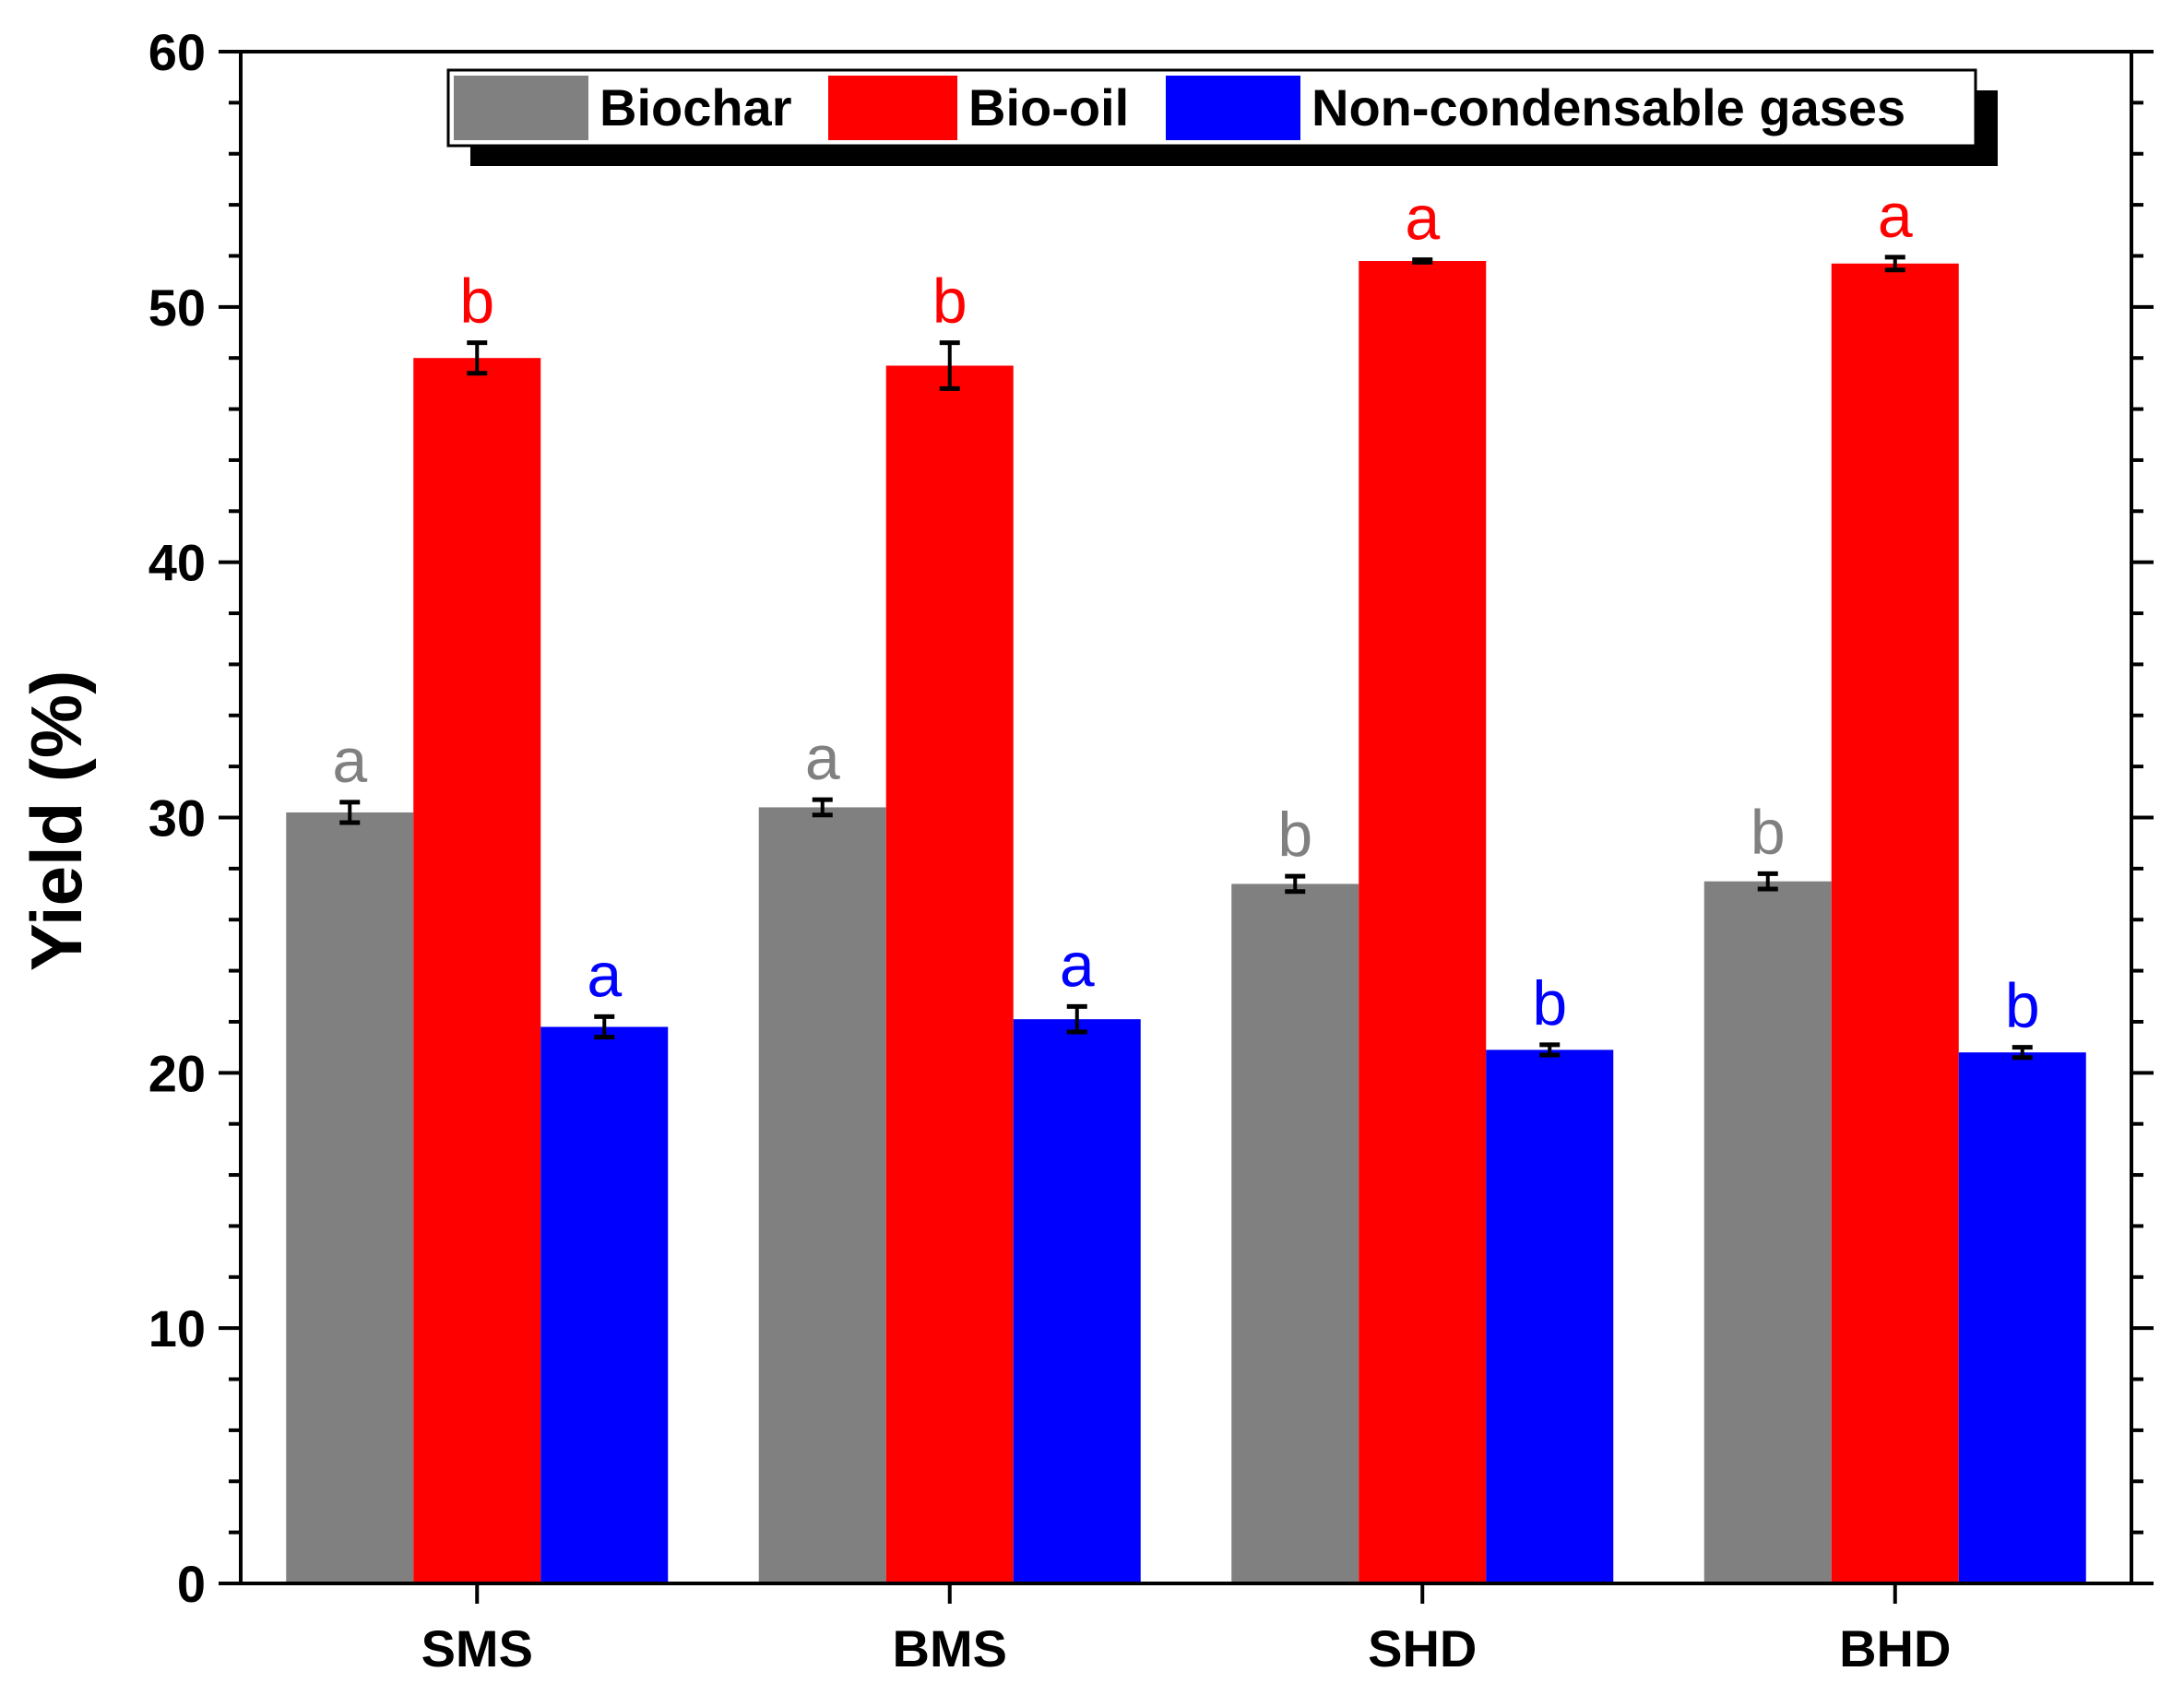  What do you see at coordinates (1048, 107) in the screenshot?
I see `legend-label-bio-oil: Bio-oil` at bounding box center [1048, 107].